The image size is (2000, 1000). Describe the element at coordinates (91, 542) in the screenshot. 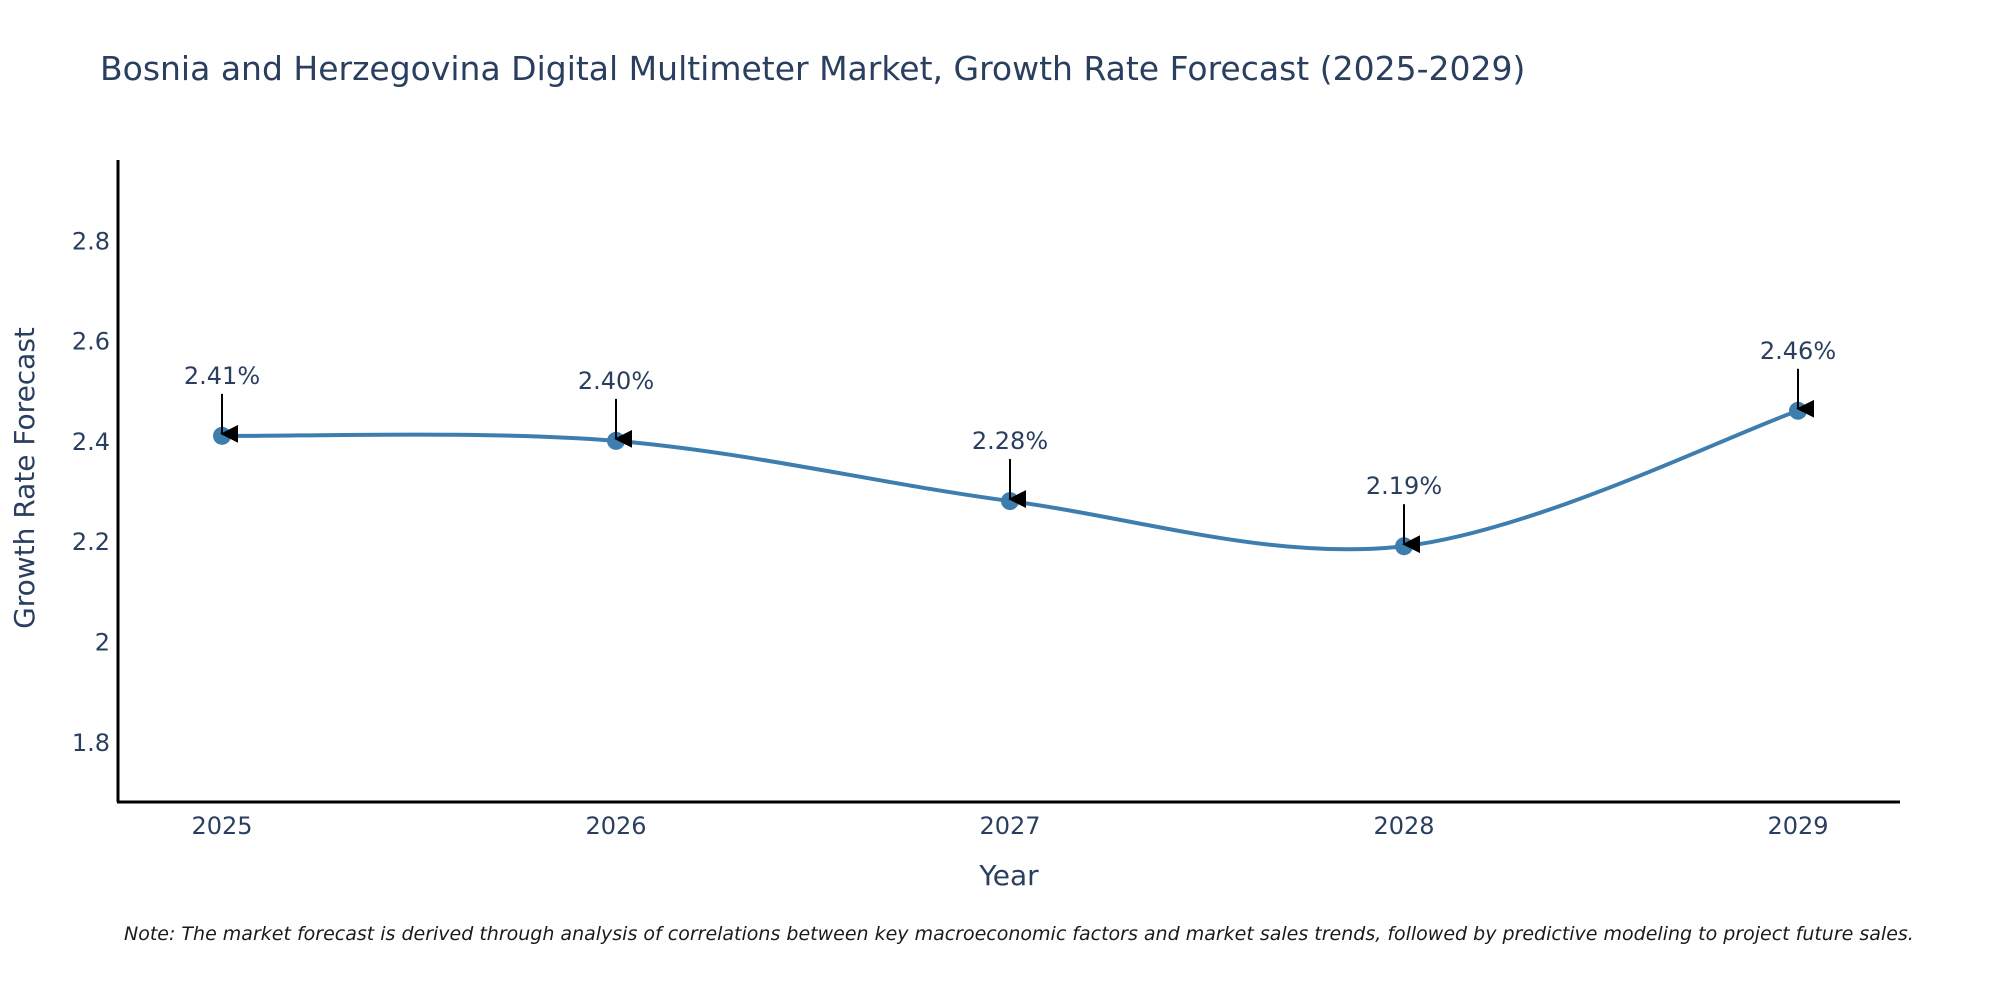

I see `y-tick-label: 2.2` at that location.